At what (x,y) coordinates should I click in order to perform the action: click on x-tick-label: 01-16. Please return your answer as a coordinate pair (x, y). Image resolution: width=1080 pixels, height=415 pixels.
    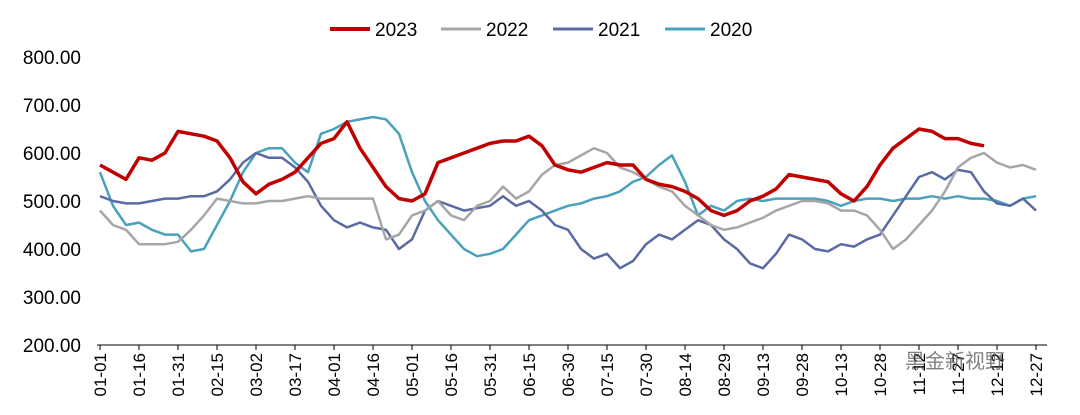
    Looking at the image, I should click on (139, 374).